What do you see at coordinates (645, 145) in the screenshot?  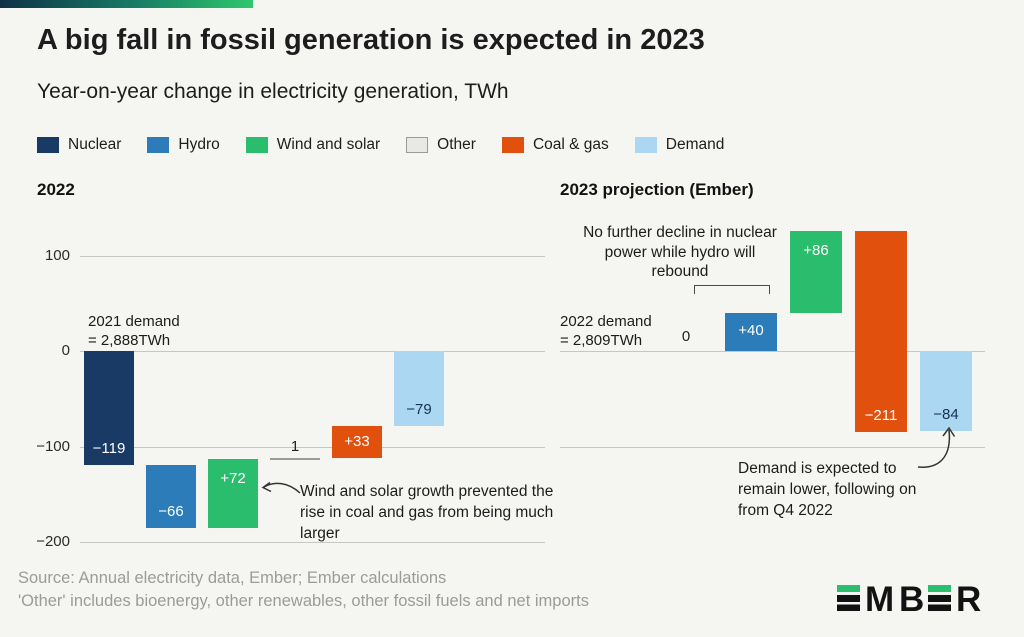 I see `legend-swatch-demand` at bounding box center [645, 145].